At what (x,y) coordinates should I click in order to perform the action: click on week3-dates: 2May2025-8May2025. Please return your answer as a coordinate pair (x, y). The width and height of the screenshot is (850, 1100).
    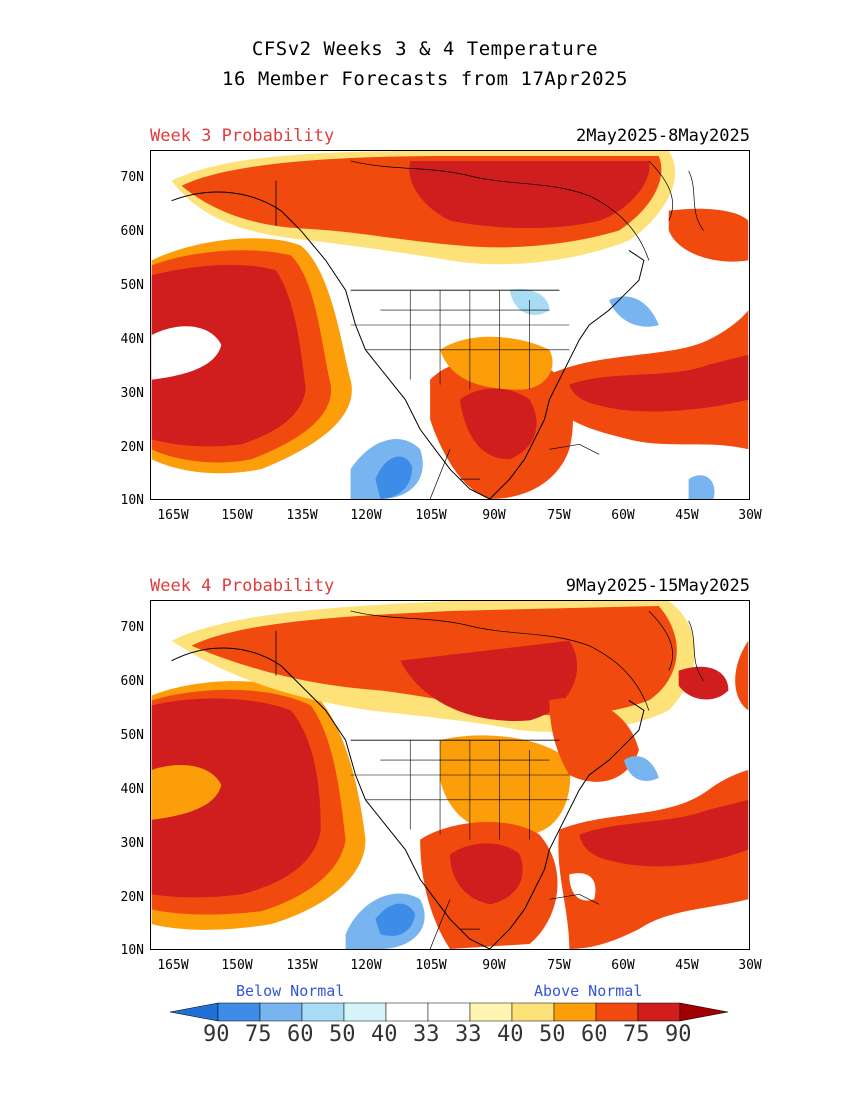
    Looking at the image, I should click on (663, 136).